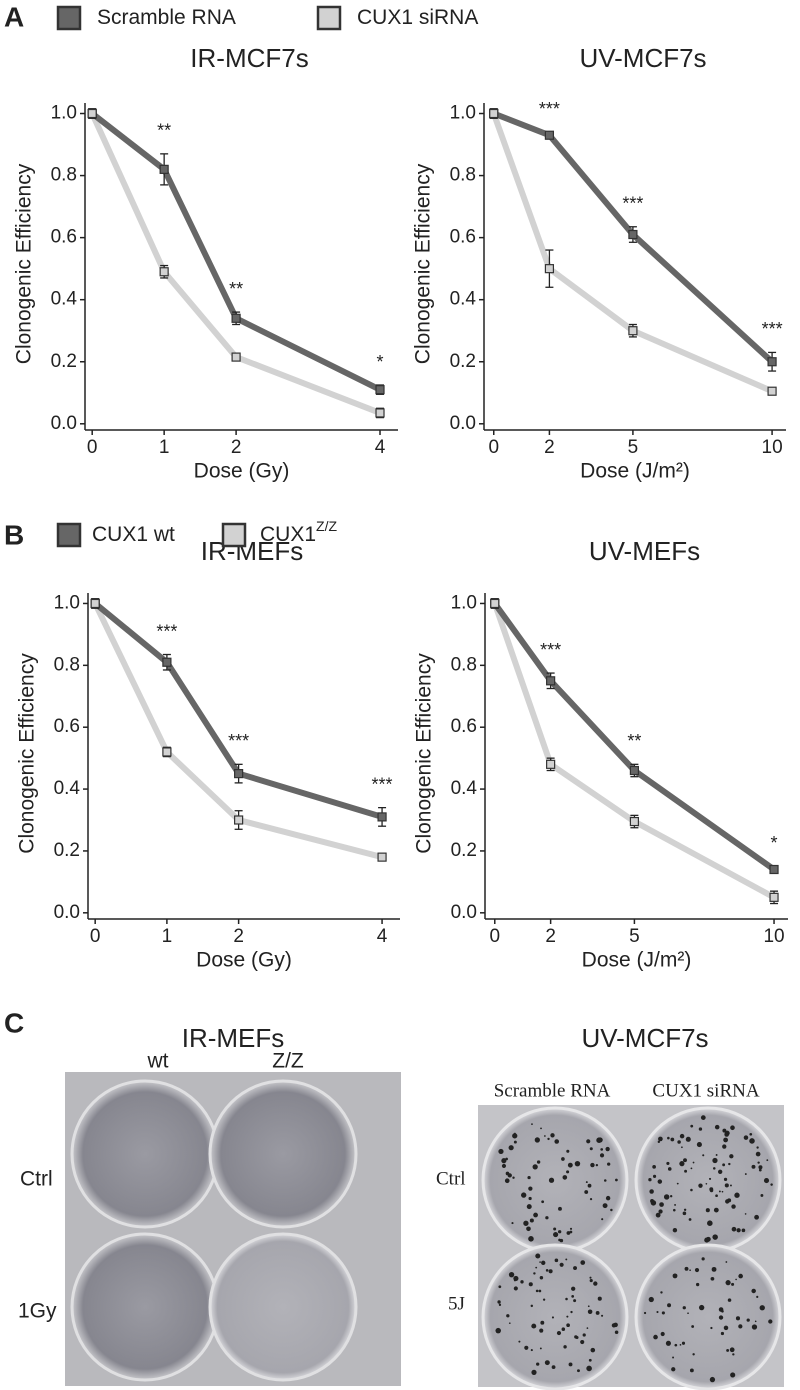  Describe the element at coordinates (233, 1229) in the screenshot. I see `photo-left` at that location.